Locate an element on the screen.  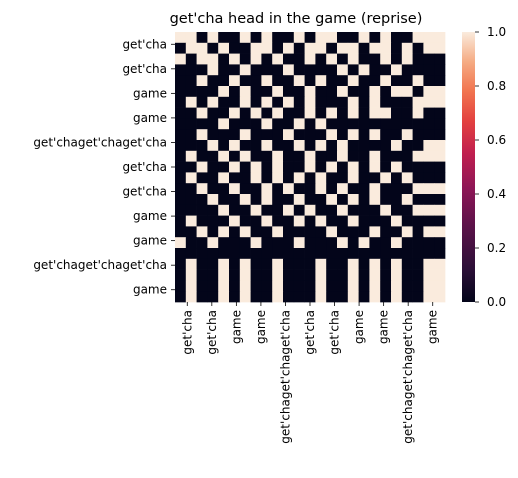
x-tick-label: game is located at coordinates (433, 327).